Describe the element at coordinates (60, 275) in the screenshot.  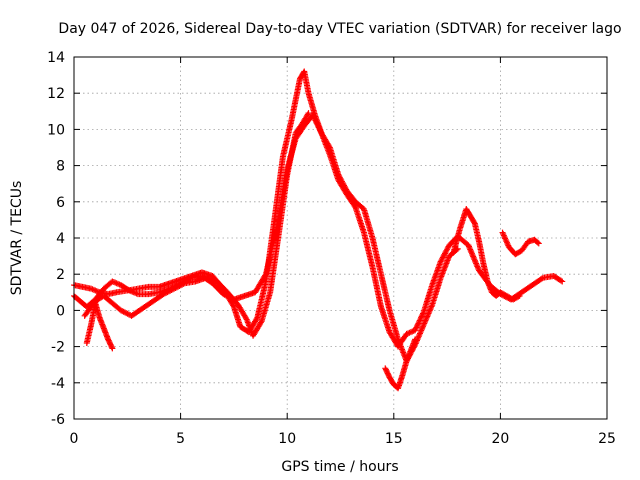
I see `y-tick-label: 2` at that location.